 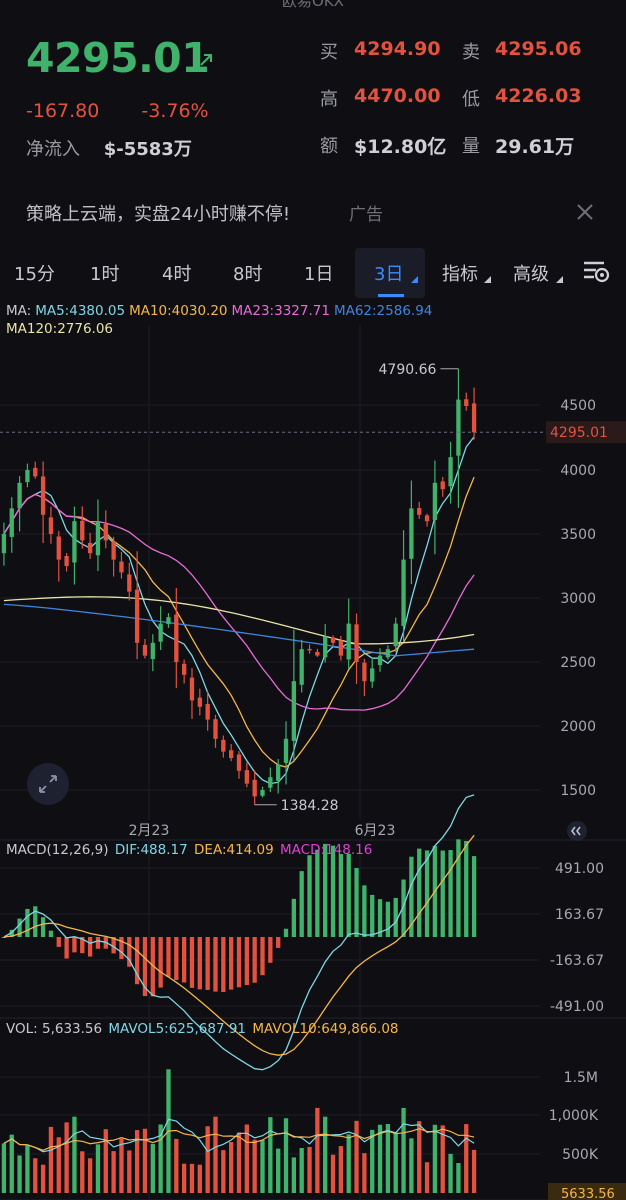 What do you see at coordinates (313, 212) in the screenshot?
I see `ad-banner: 策略上云端，实盘24小时赚不停! 广告` at bounding box center [313, 212].